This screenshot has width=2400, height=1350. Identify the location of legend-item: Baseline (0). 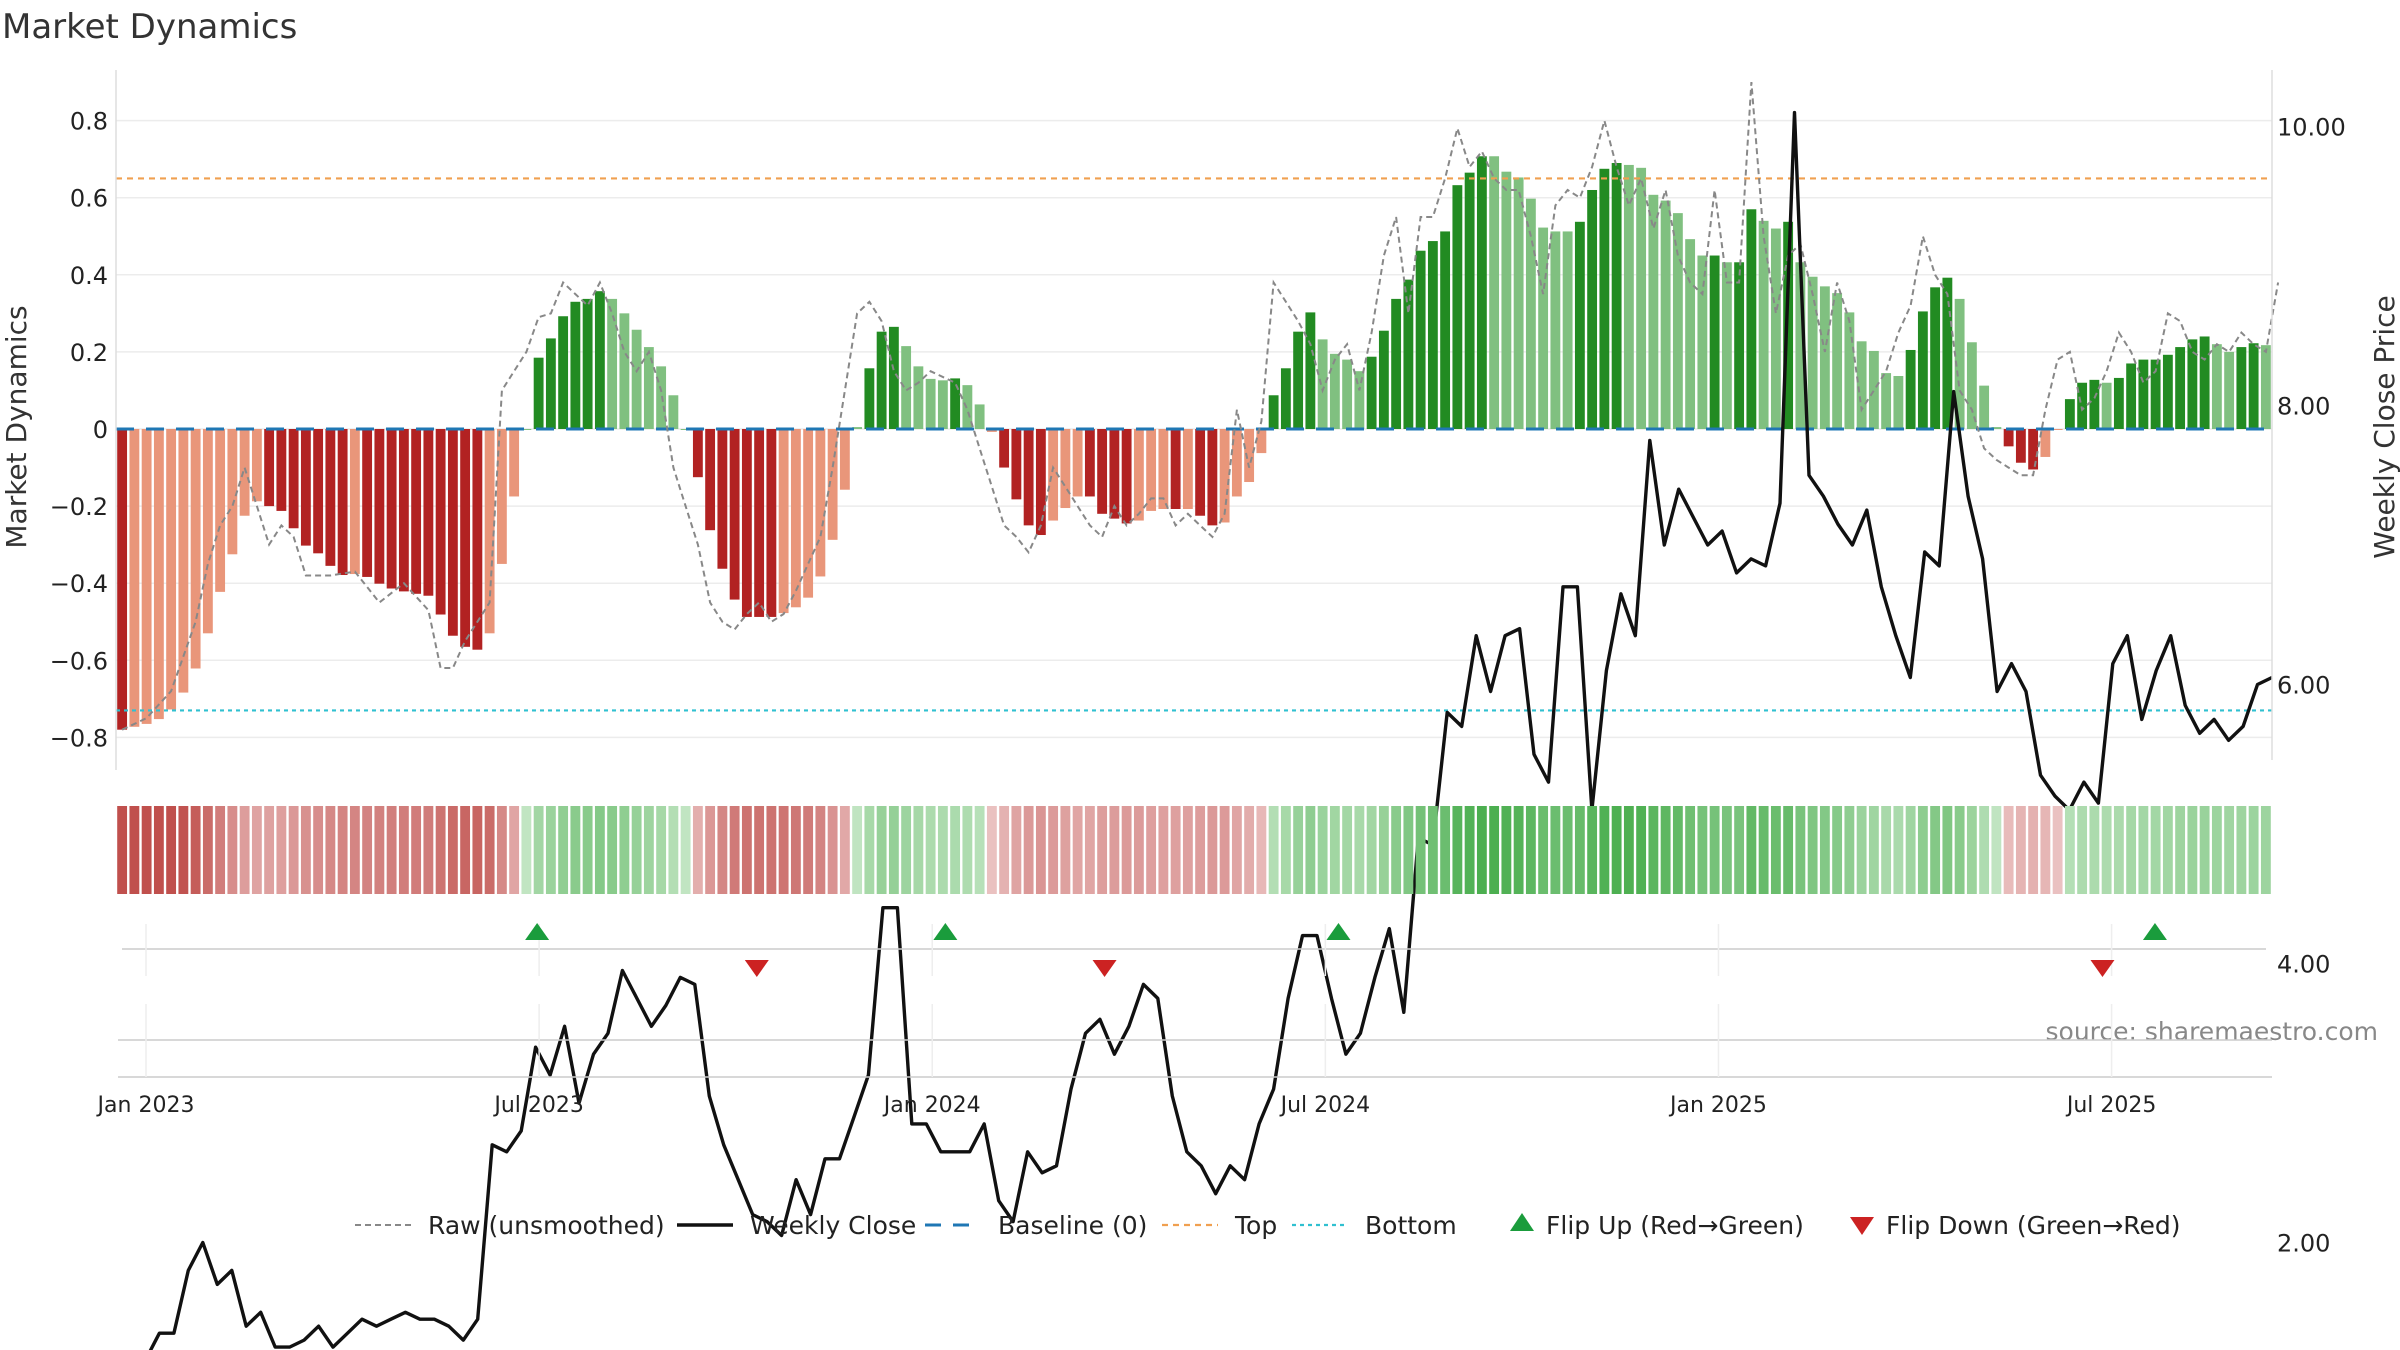
(1036, 1225).